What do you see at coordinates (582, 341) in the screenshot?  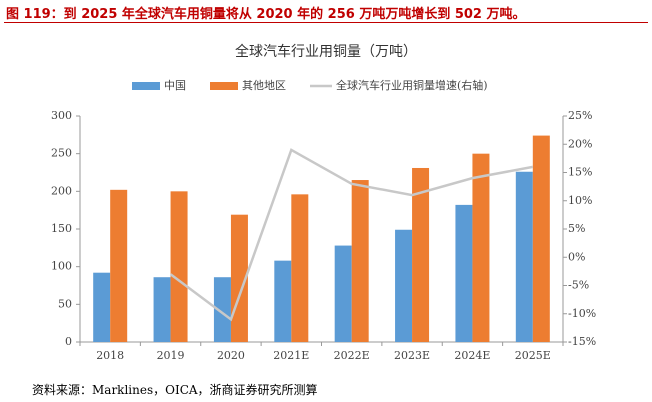 I see `y2-tick-label: -15%` at bounding box center [582, 341].